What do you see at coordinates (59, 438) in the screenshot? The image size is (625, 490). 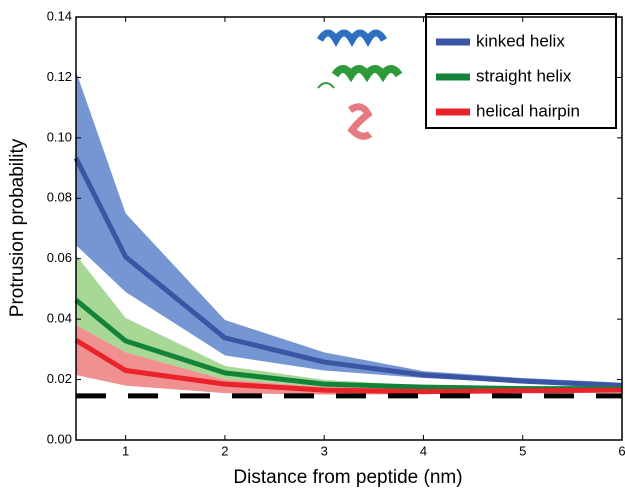 I see `y-tick-label: 0.00` at bounding box center [59, 438].